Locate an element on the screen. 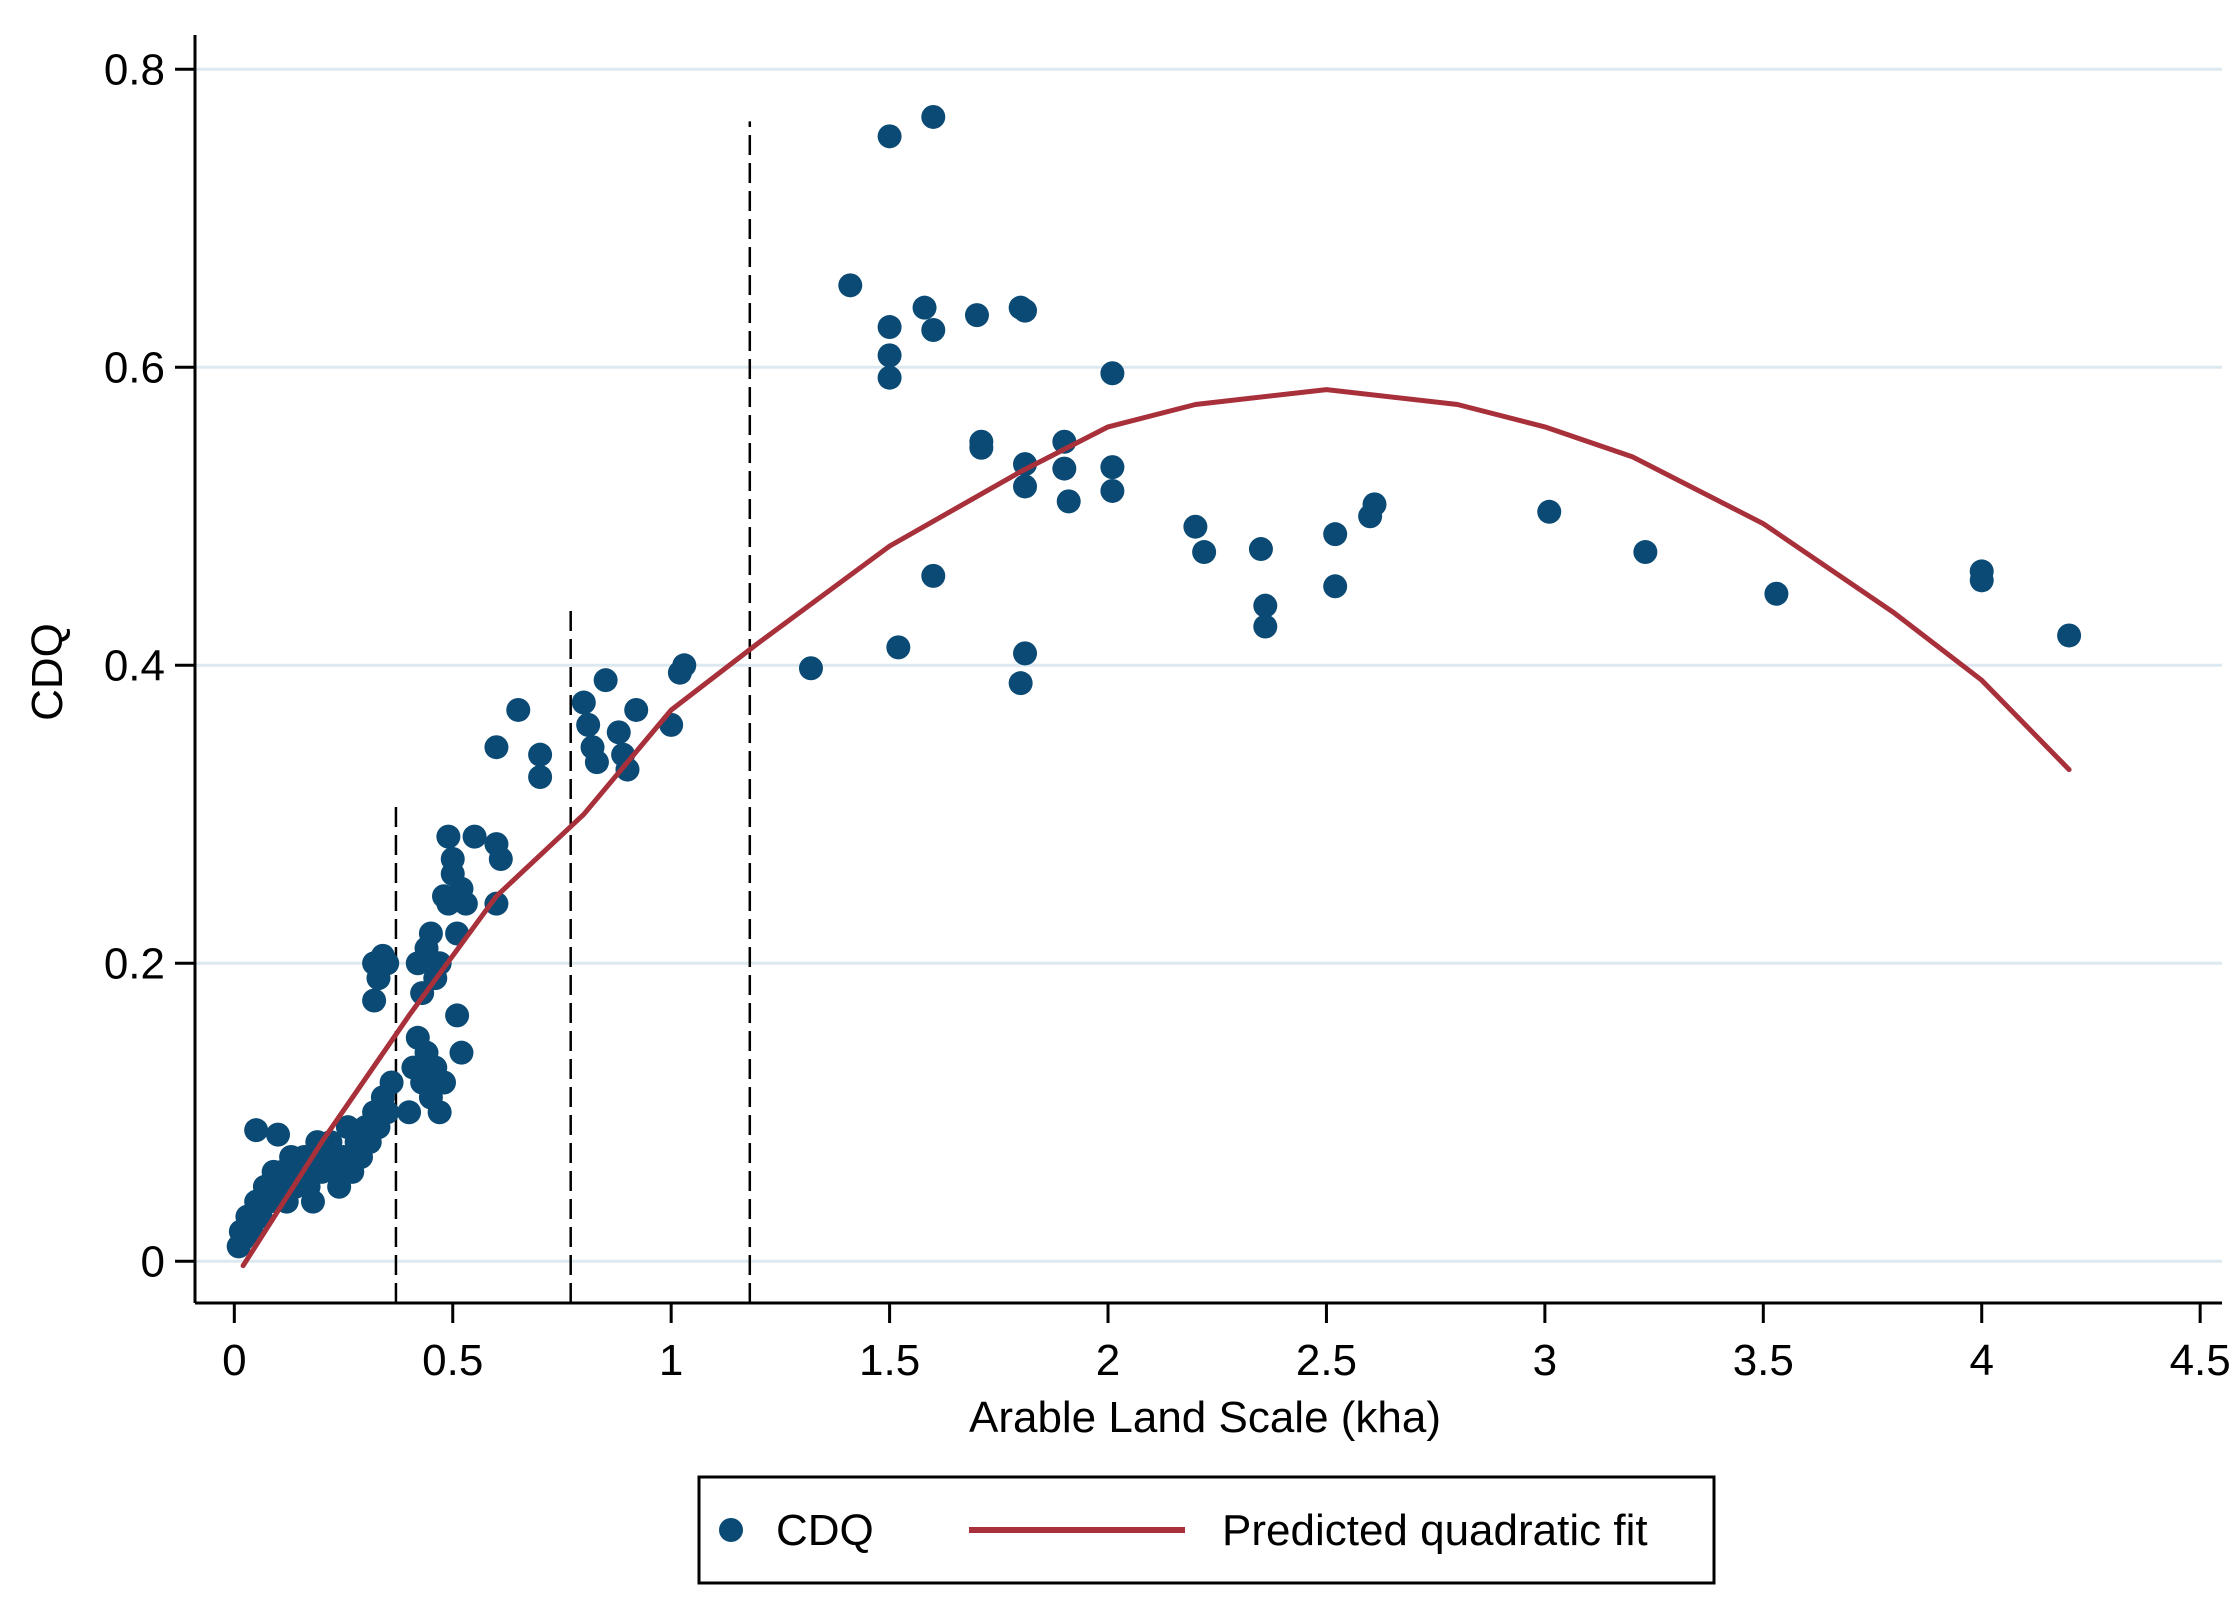 Image resolution: width=2238 pixels, height=1606 pixels. y-tick-label: 0.2 is located at coordinates (134, 963).